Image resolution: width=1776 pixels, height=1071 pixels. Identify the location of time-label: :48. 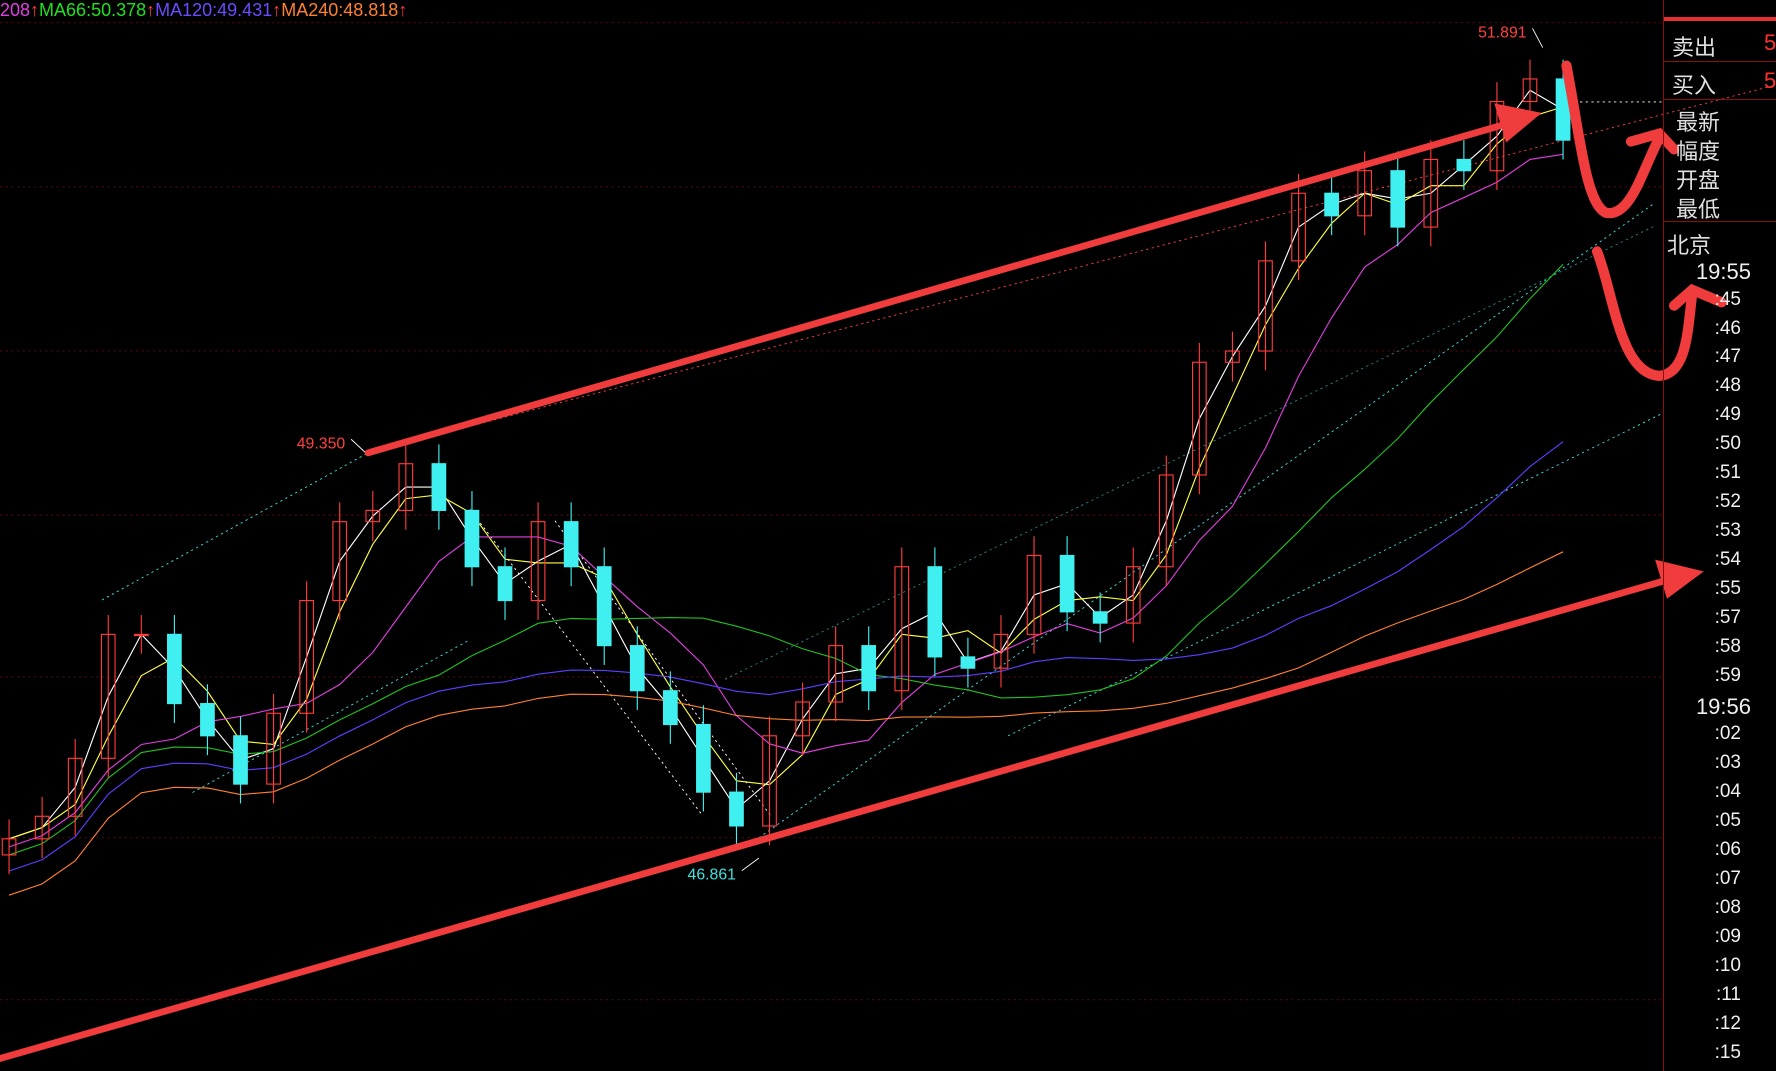
(1727, 385).